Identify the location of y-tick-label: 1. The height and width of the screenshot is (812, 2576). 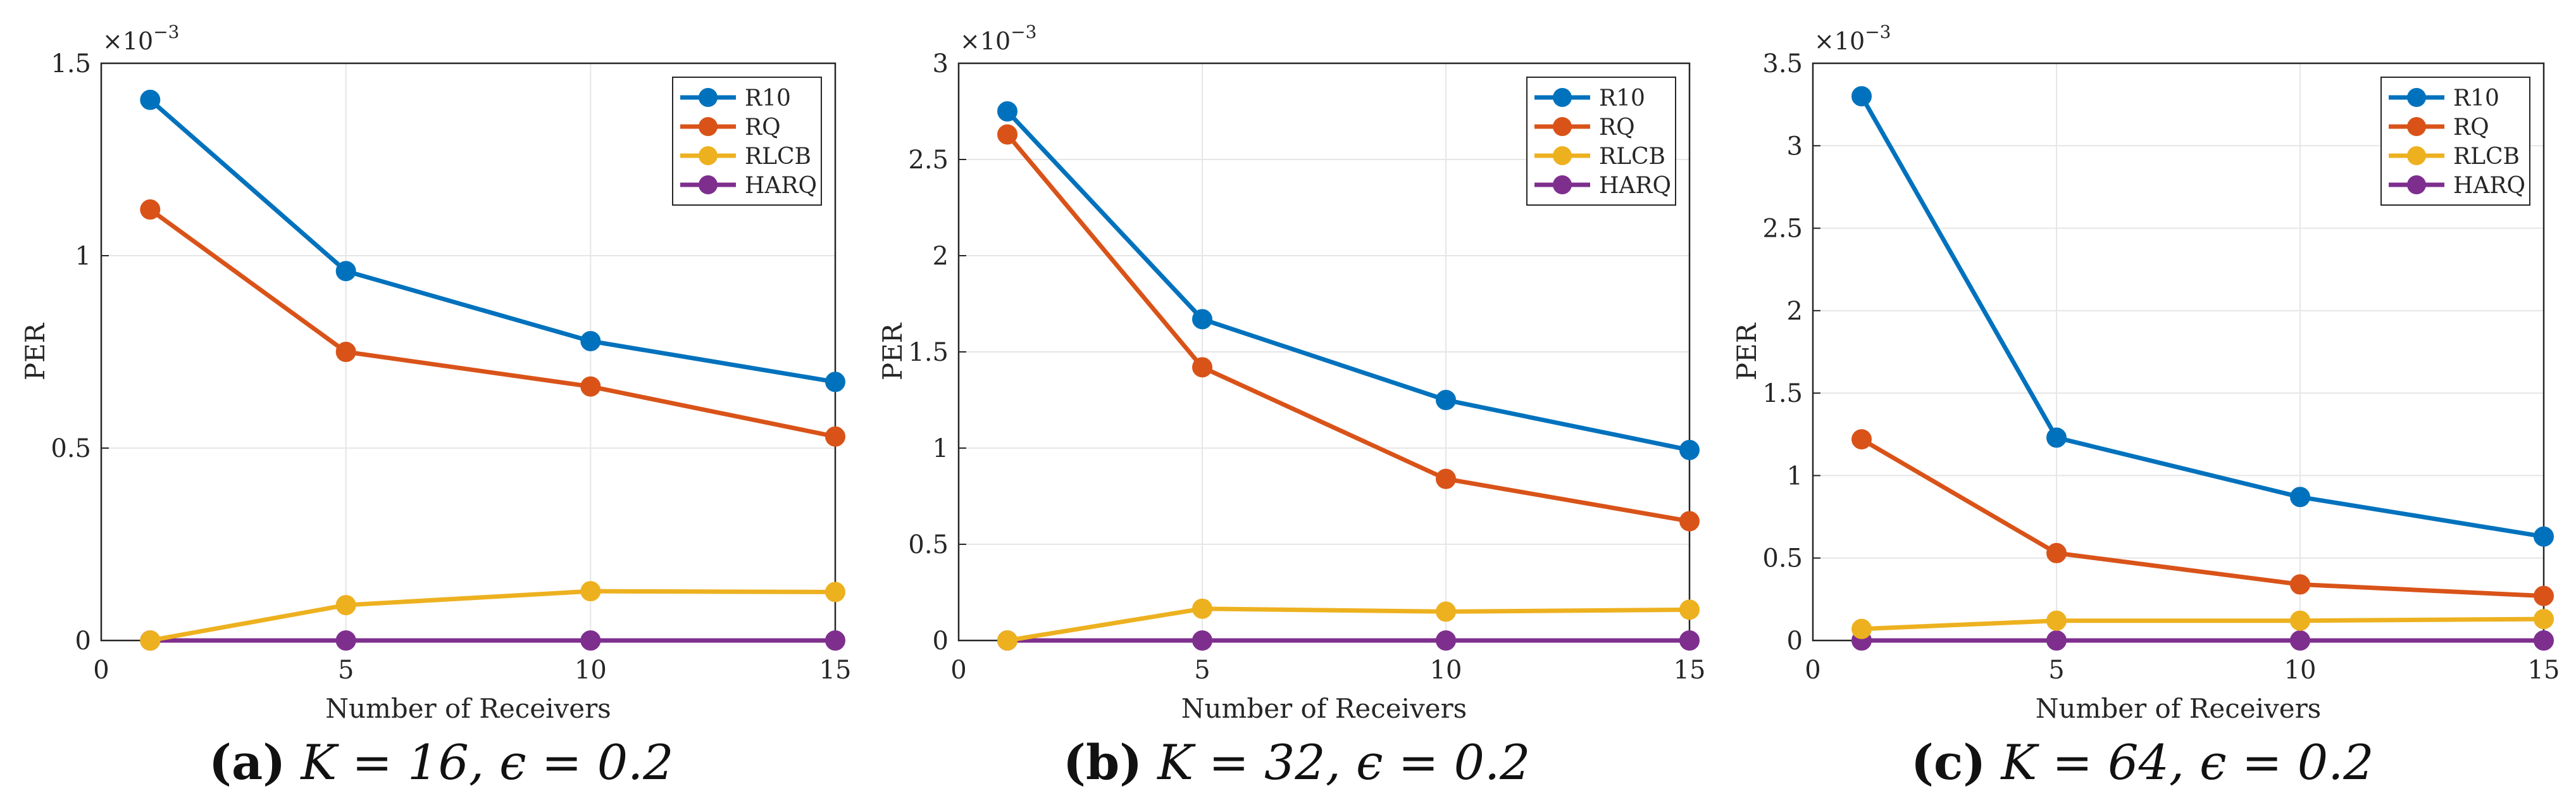
(1795, 475).